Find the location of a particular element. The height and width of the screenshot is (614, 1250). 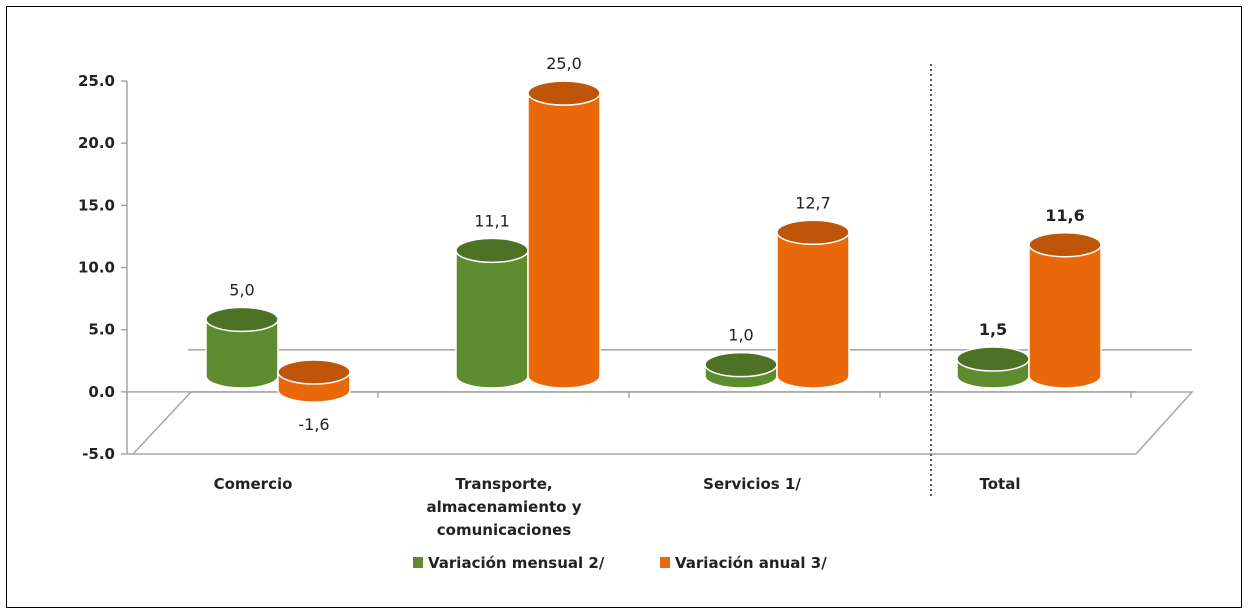

y-tick-label: -5.0 is located at coordinates (98, 454).